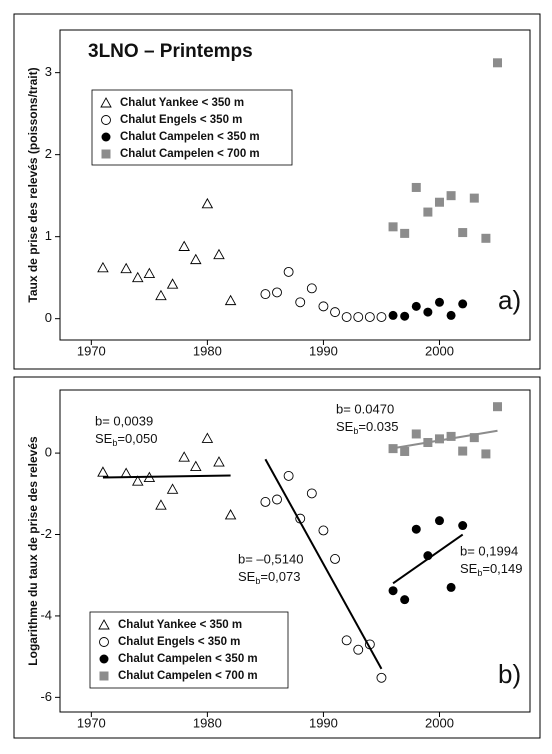  What do you see at coordinates (91, 722) in the screenshot?
I see `x-tick-label: 1970` at bounding box center [91, 722].